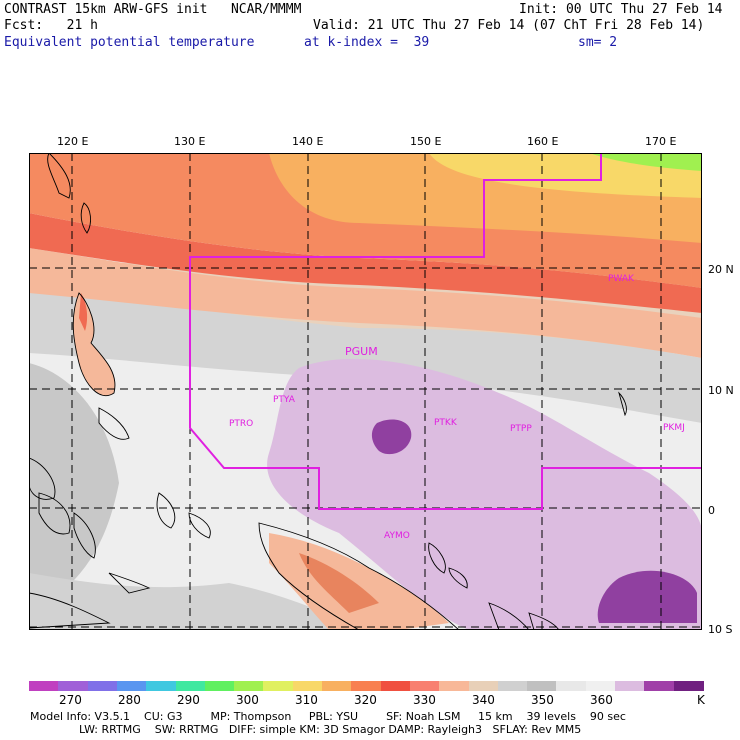 This screenshot has height=740, width=740. What do you see at coordinates (74, 488) in the screenshot?
I see `field-grey-west` at bounding box center [74, 488].